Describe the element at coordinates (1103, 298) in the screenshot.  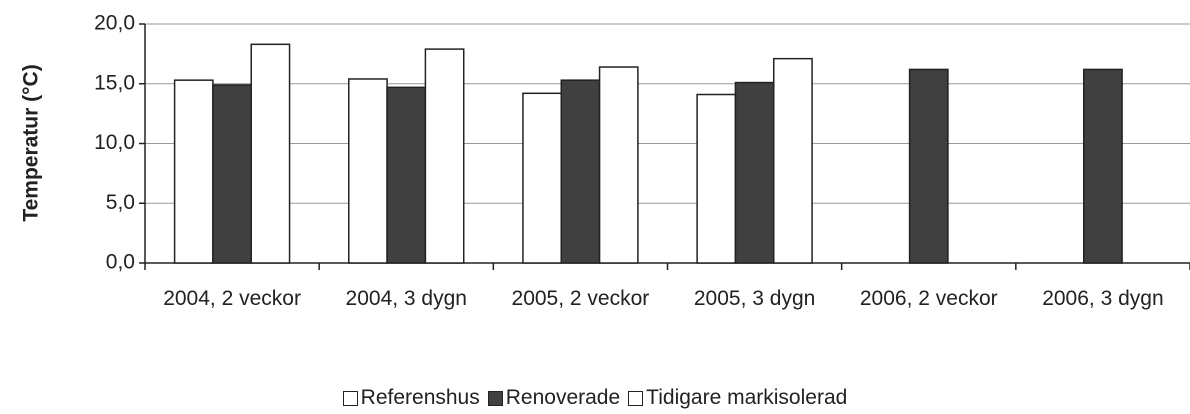
I see `x-tick-label: 2006, 3 dygn` at that location.